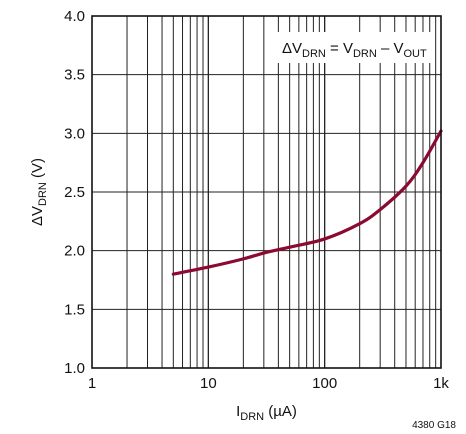 This screenshot has width=466, height=434. I want to click on figure-id: 4380 G18, so click(434, 425).